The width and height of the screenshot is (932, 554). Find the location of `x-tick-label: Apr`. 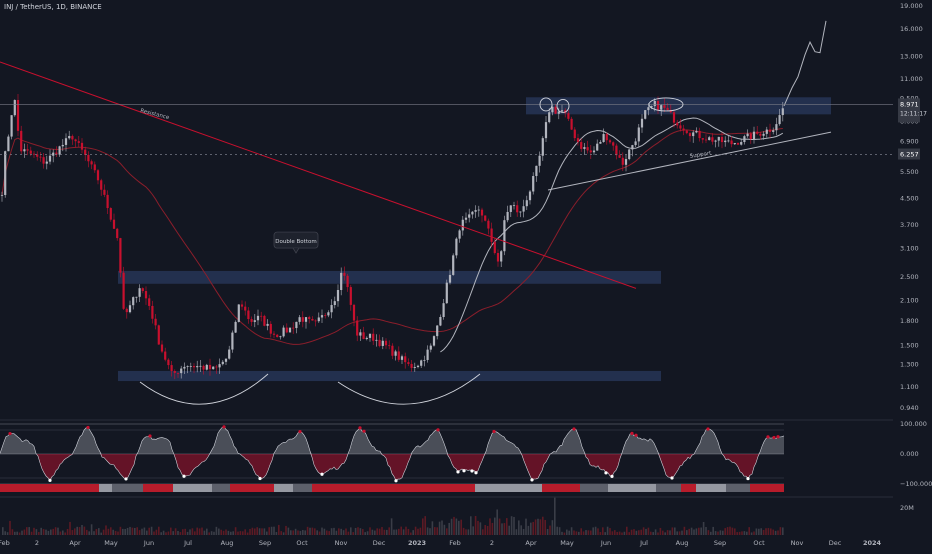

x-tick-label: Apr is located at coordinates (75, 543).